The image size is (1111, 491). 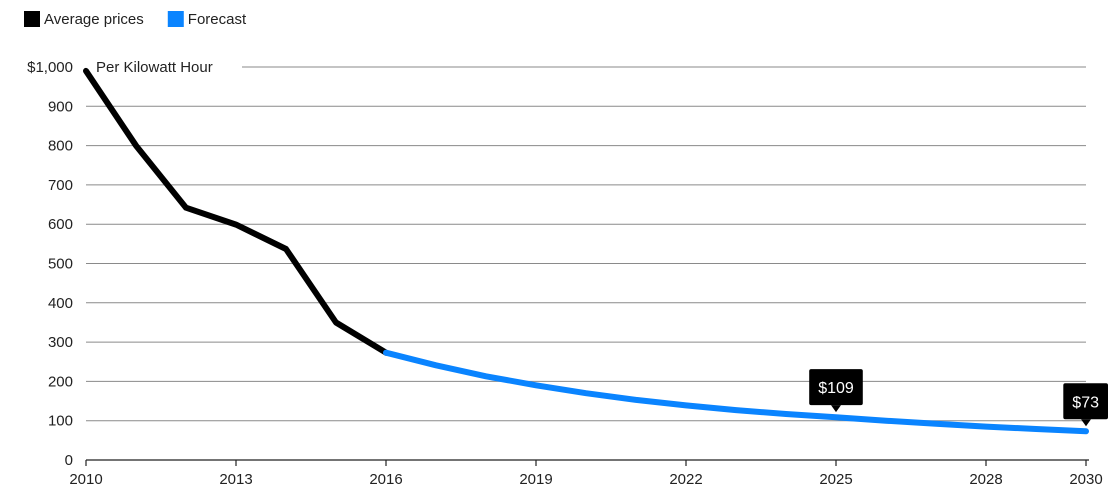 What do you see at coordinates (985, 479) in the screenshot?
I see `x-tick-label: 2028` at bounding box center [985, 479].